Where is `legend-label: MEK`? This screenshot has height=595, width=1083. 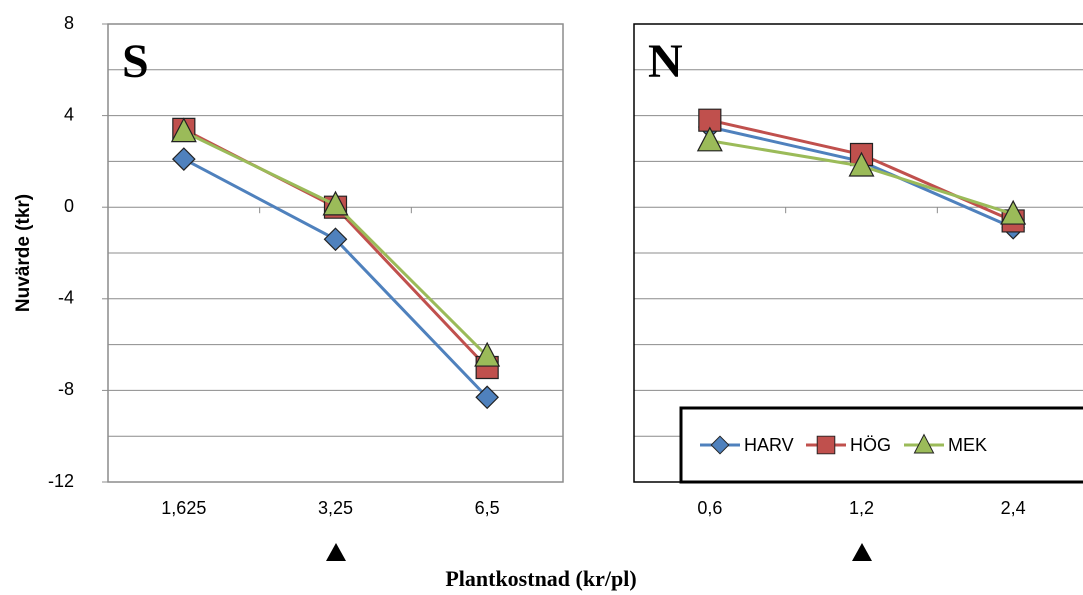
legend-label: MEK is located at coordinates (967, 445).